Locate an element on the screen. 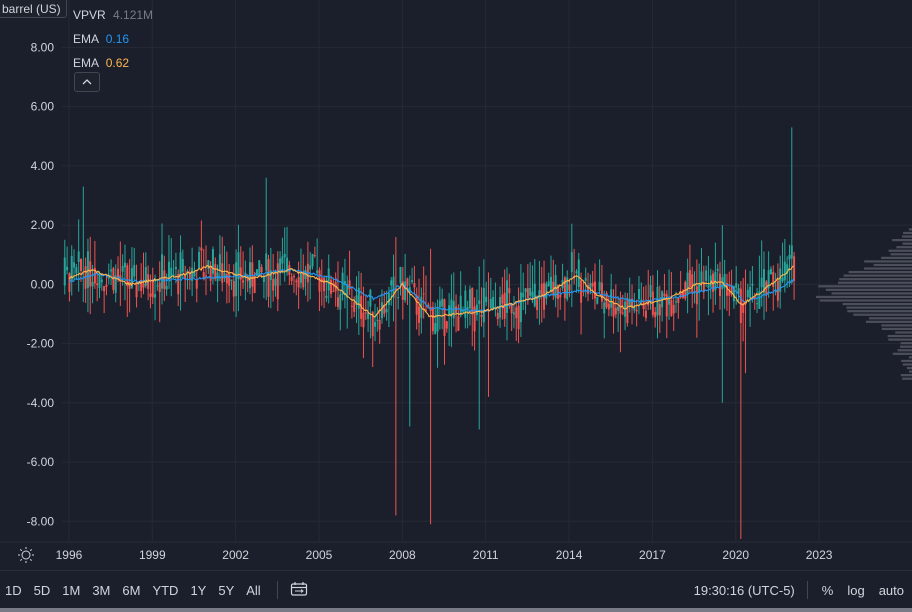 This screenshot has width=912, height=612. legend-ema-fast: EMA 0.16 is located at coordinates (113, 39).